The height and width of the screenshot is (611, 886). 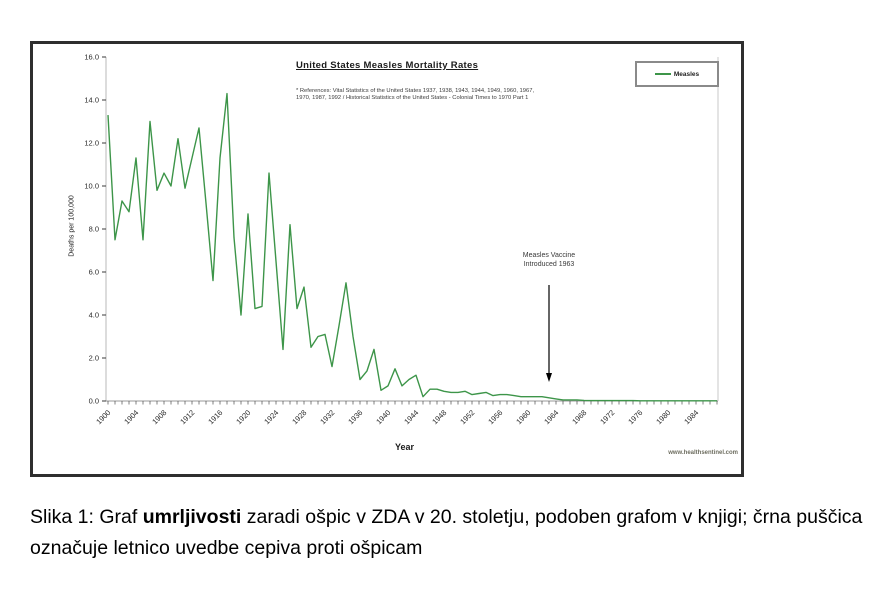 I want to click on y-tick-label: 2.0, so click(x=94, y=358).